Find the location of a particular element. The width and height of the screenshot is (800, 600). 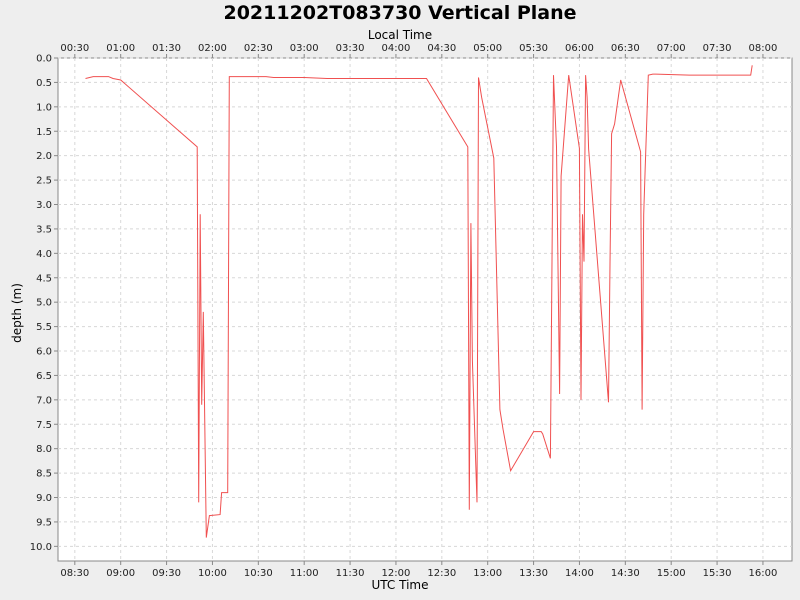

y-tick-label: 8.5 is located at coordinates (44, 474).